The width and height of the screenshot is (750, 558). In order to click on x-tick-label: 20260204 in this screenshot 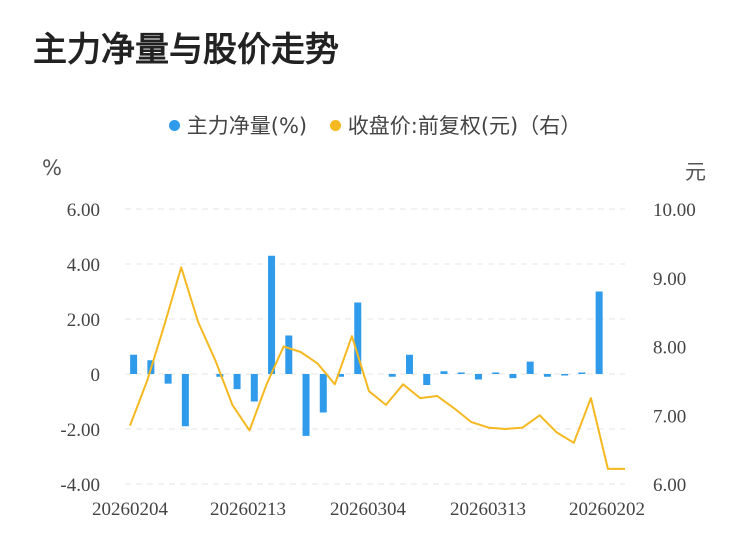, I will do `click(130, 509)`.